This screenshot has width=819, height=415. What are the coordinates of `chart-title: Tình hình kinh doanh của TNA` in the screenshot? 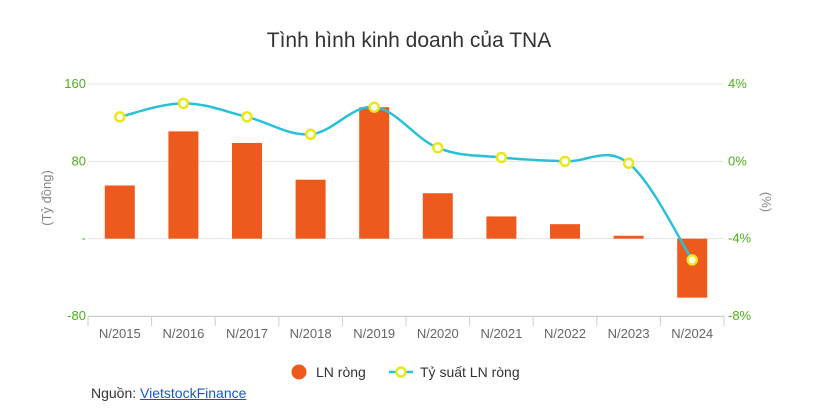 It's located at (409, 40).